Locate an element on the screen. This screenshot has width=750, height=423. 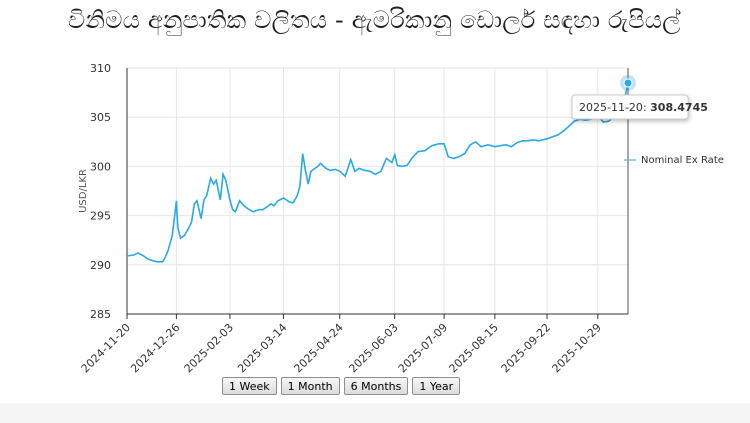
y-tick-labels: 285 290 295 300 305 310 is located at coordinates (100, 191).